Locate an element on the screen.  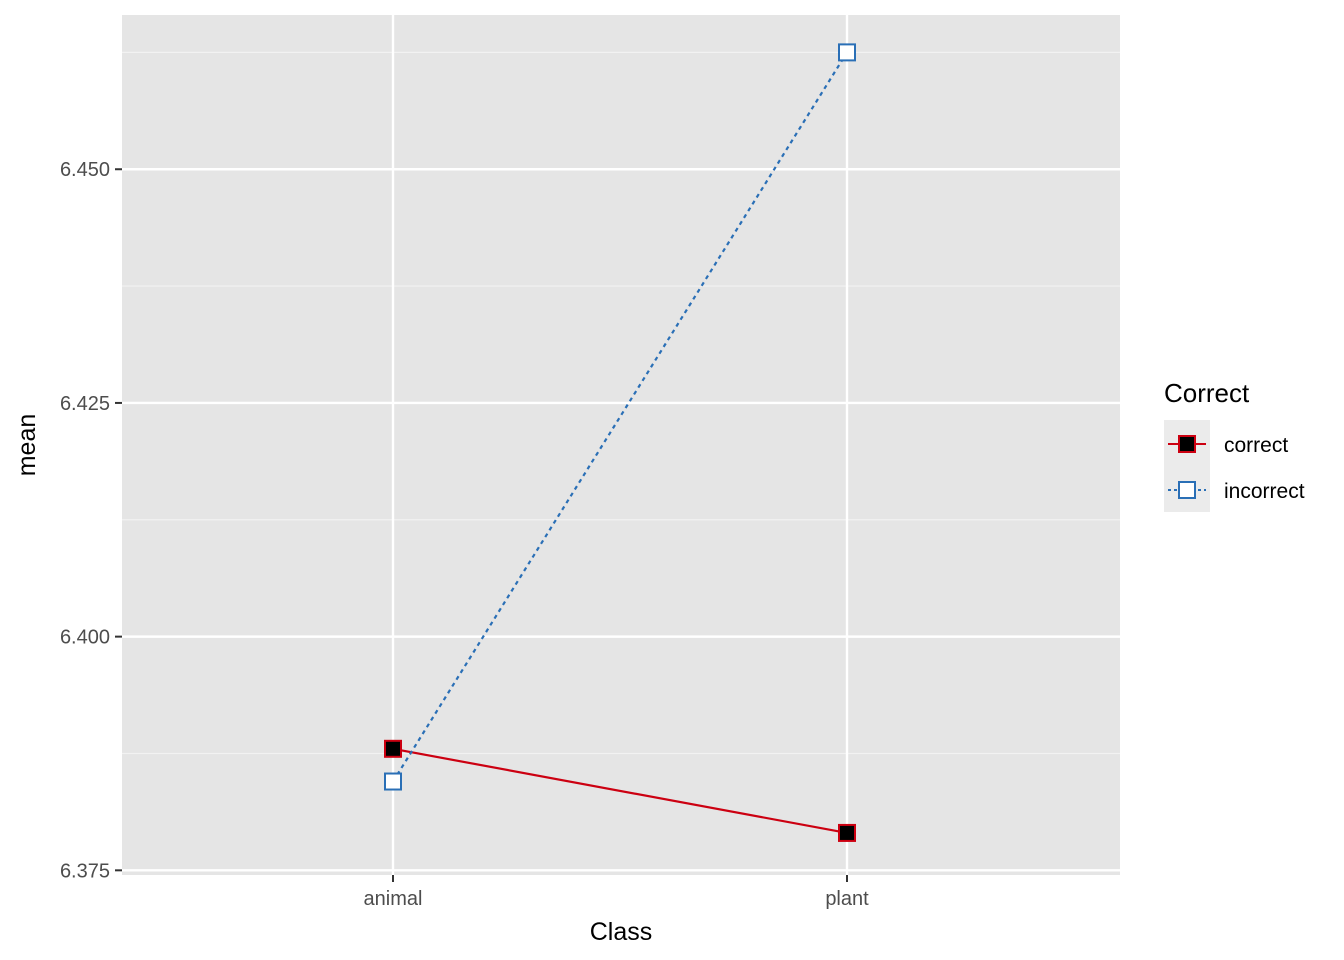
y-axis-title: mean is located at coordinates (27, 445).